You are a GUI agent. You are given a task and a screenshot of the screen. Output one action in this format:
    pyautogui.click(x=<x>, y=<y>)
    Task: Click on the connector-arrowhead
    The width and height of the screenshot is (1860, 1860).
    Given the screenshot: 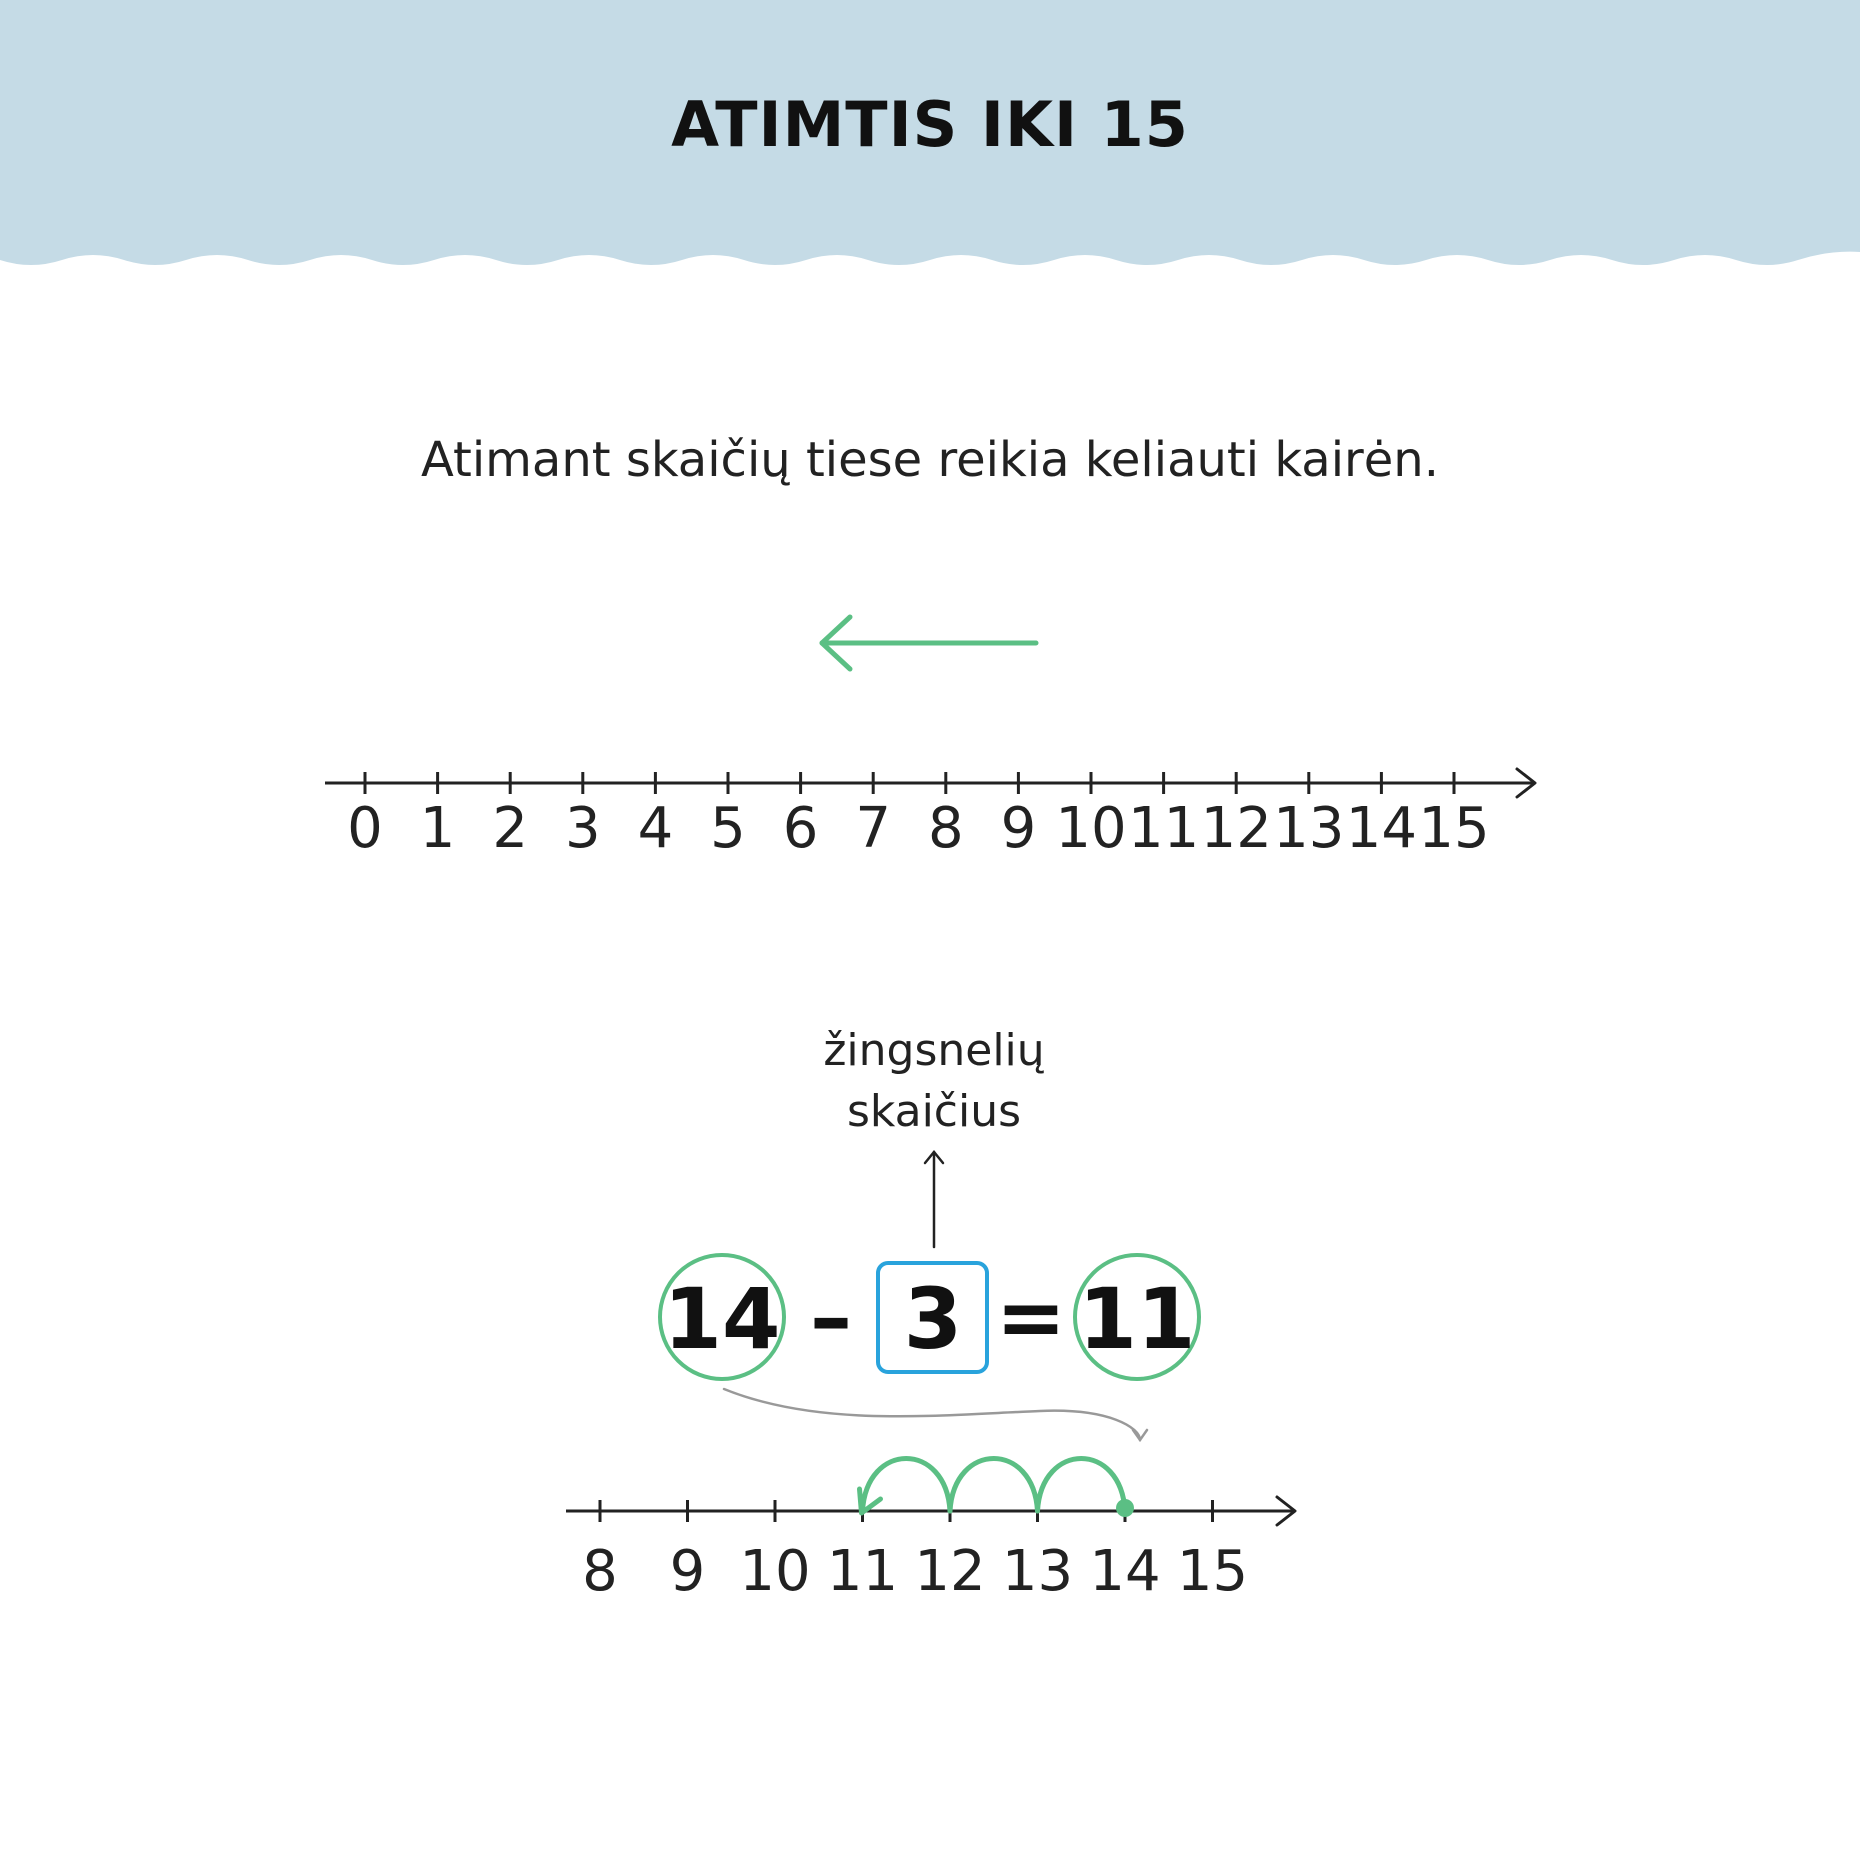 What is the action you would take?
    pyautogui.click(x=1140, y=1435)
    